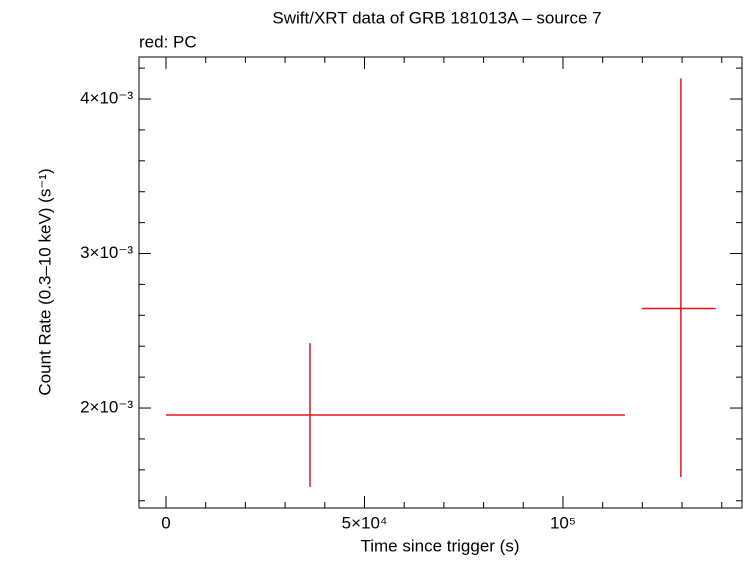  What do you see at coordinates (365, 522) in the screenshot?
I see `x-tick-label: 5×10⁴` at bounding box center [365, 522].